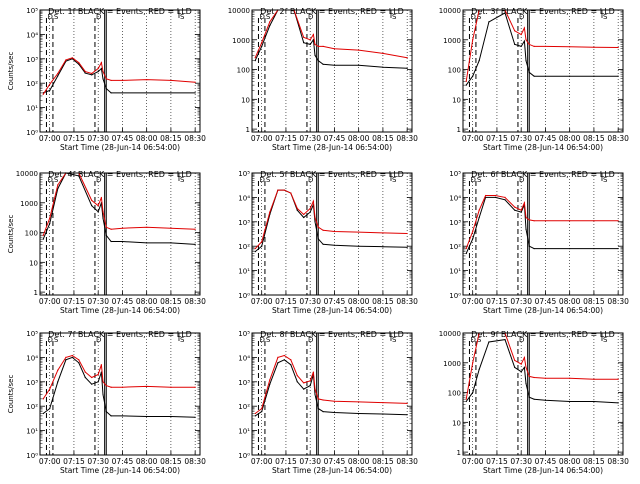 The width and height of the screenshot is (640, 484). Describe the element at coordinates (120, 11) in the screenshot. I see `panel-title: Det. 1f BLACK = Events, RED = LLD` at that location.